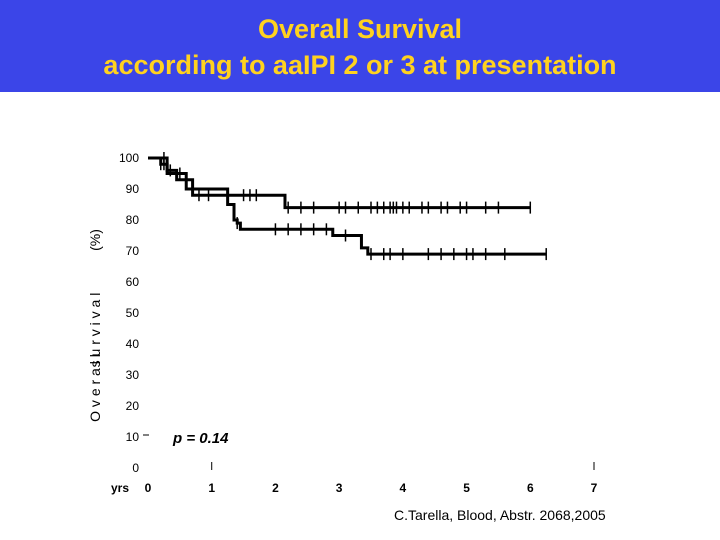  What do you see at coordinates (135, 468) in the screenshot?
I see `y-tick-label: 0` at bounding box center [135, 468].